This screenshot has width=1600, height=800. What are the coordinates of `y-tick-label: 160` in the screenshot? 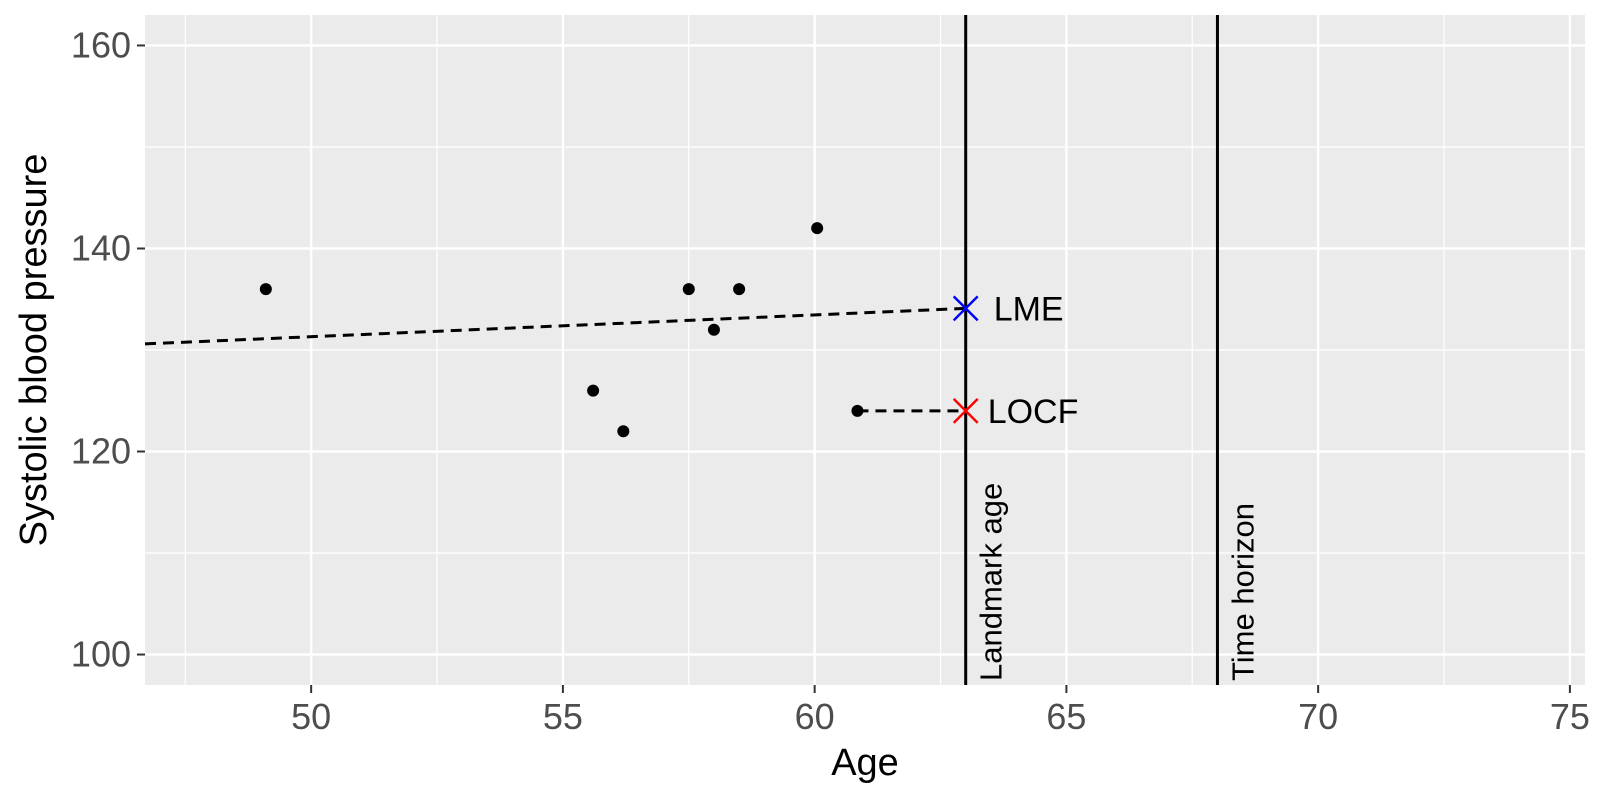 It's located at (101, 44).